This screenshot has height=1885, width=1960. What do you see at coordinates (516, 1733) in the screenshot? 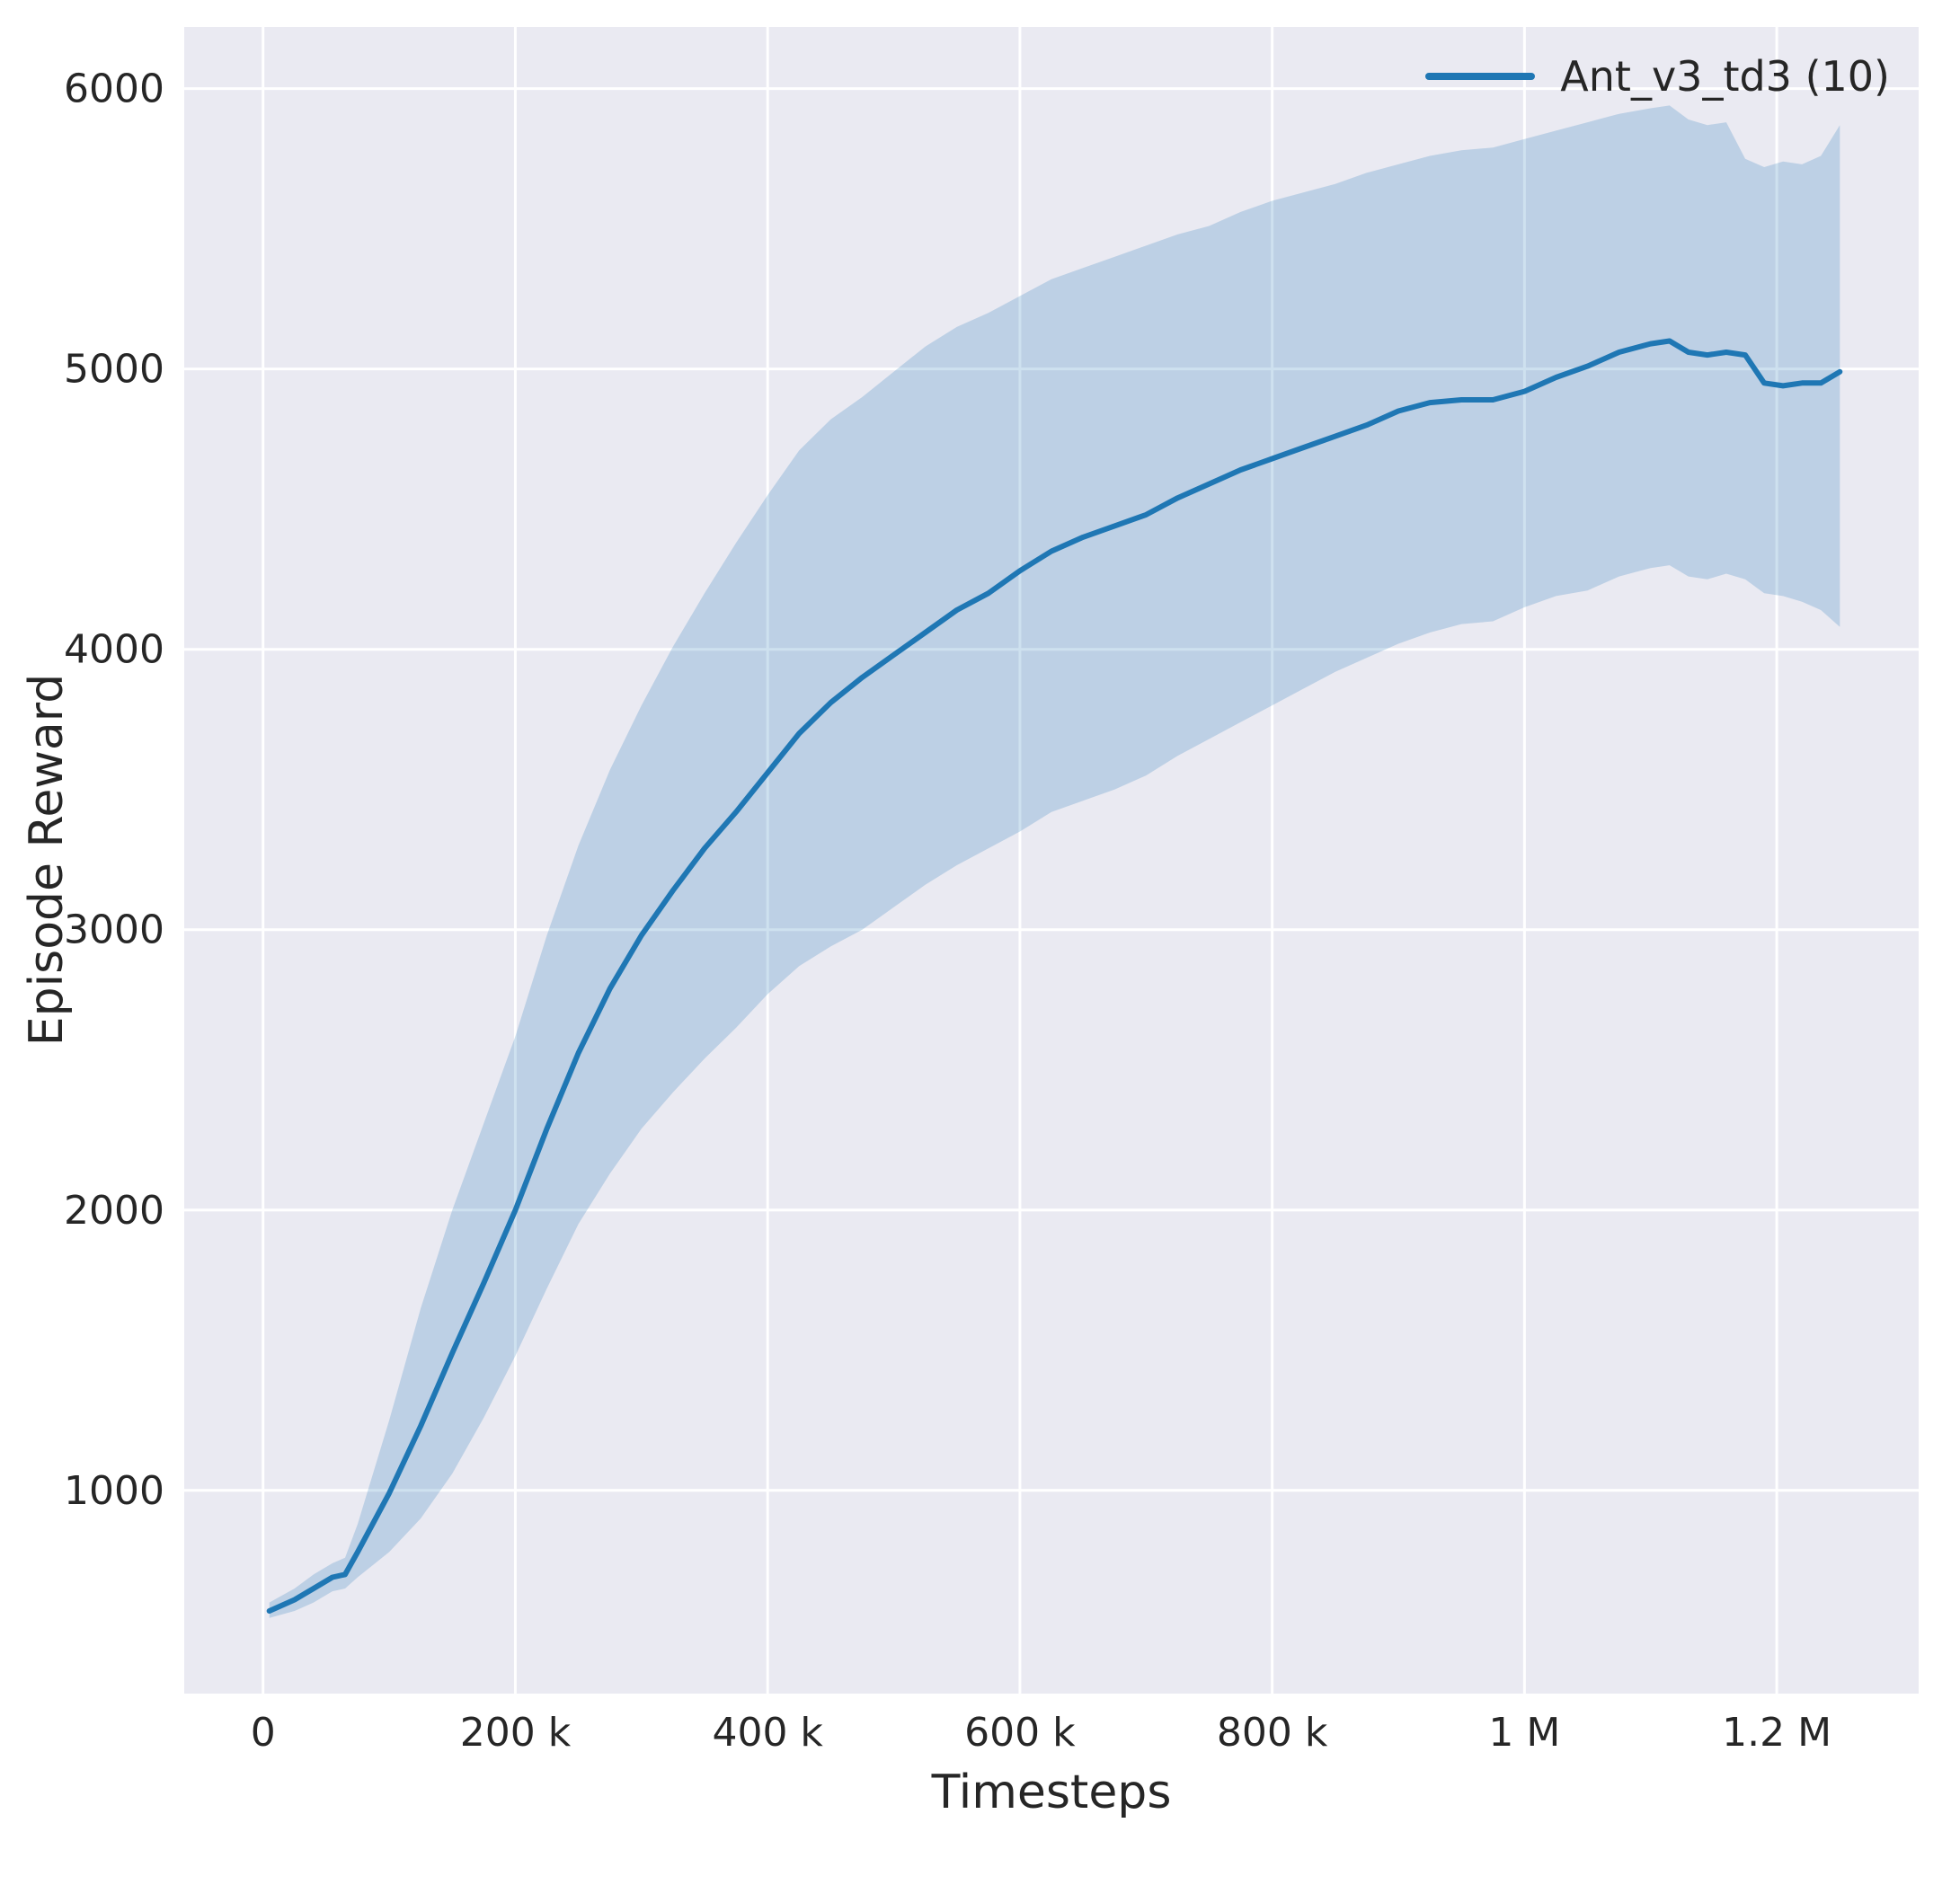
I see `x-tick-label: 200 k` at bounding box center [516, 1733].